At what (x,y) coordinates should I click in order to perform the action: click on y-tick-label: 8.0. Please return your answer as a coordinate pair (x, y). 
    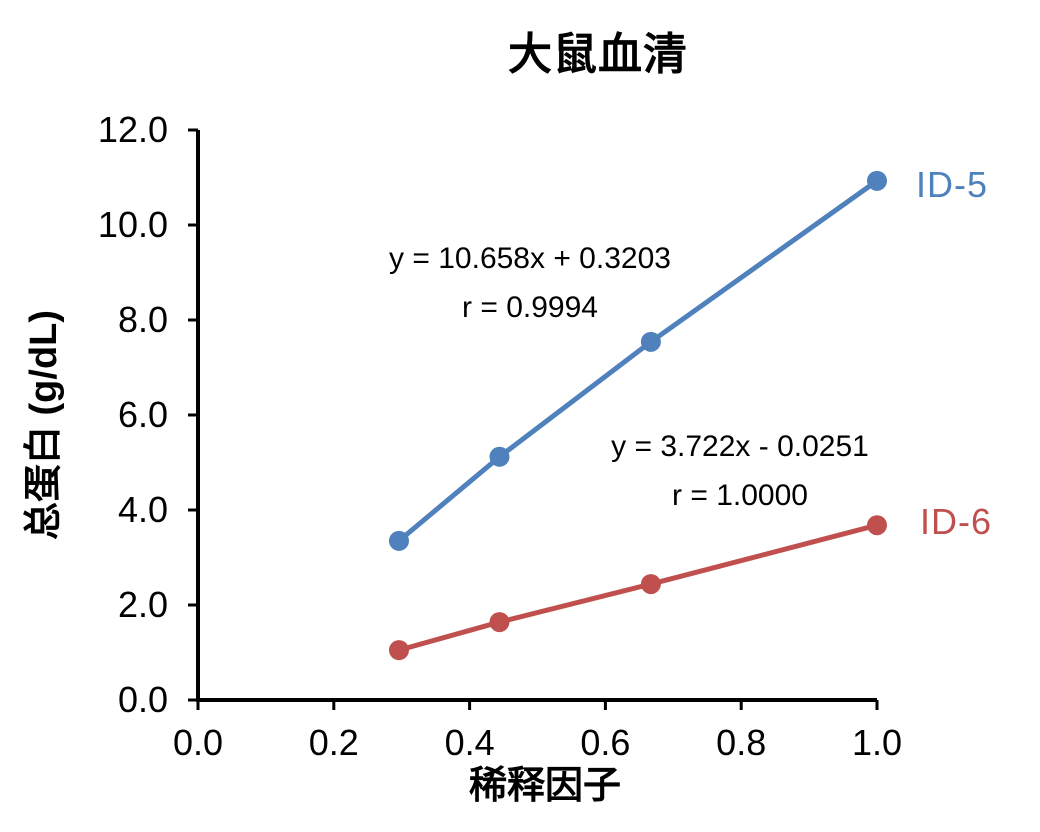
    Looking at the image, I should click on (143, 319).